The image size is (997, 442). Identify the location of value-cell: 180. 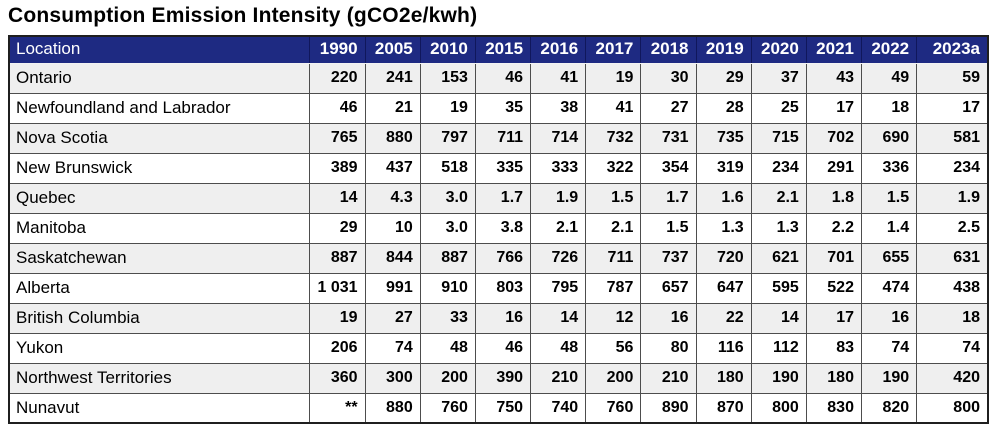
(723, 378).